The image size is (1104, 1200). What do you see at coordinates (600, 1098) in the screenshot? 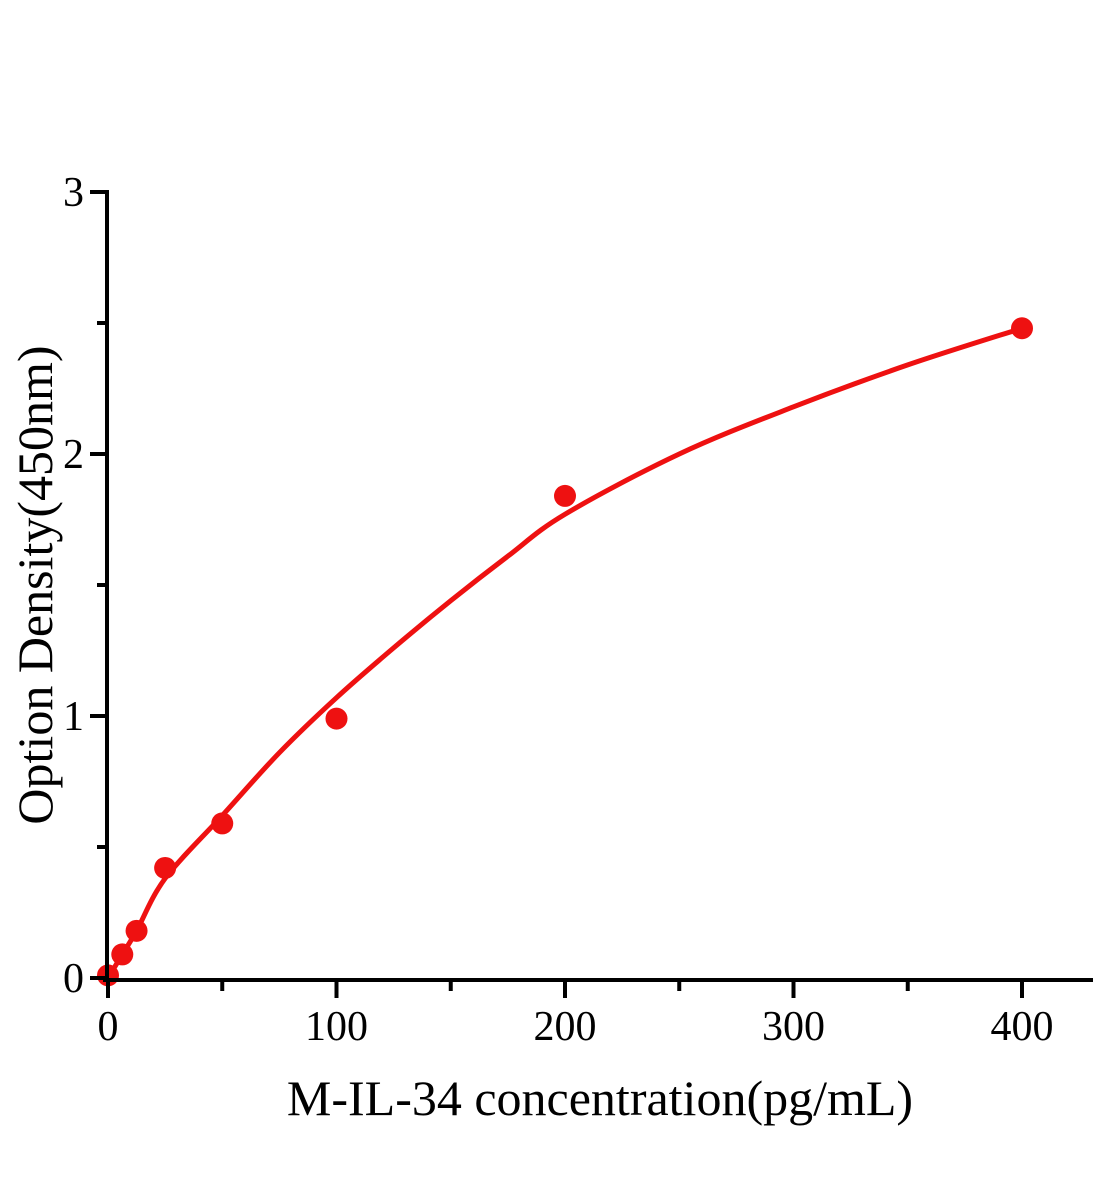
I see `x-axis-title: M-IL-34 concentration(pg/mL)` at bounding box center [600, 1098].